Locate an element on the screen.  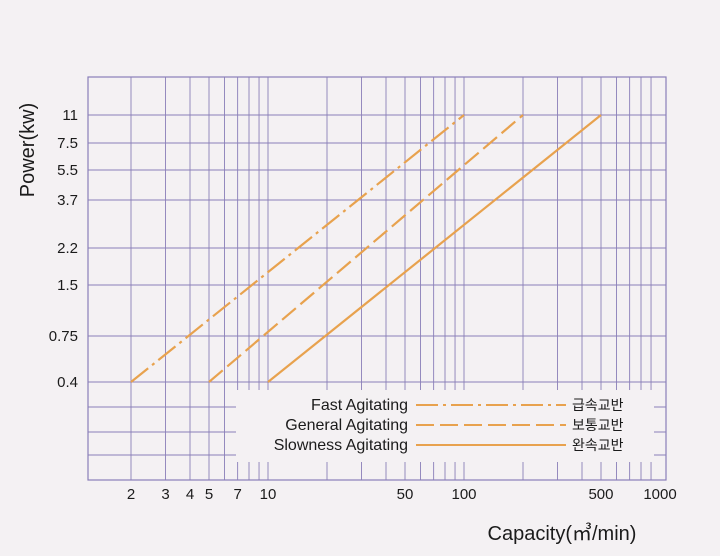
x-tick-label: 1000 is located at coordinates (659, 494).